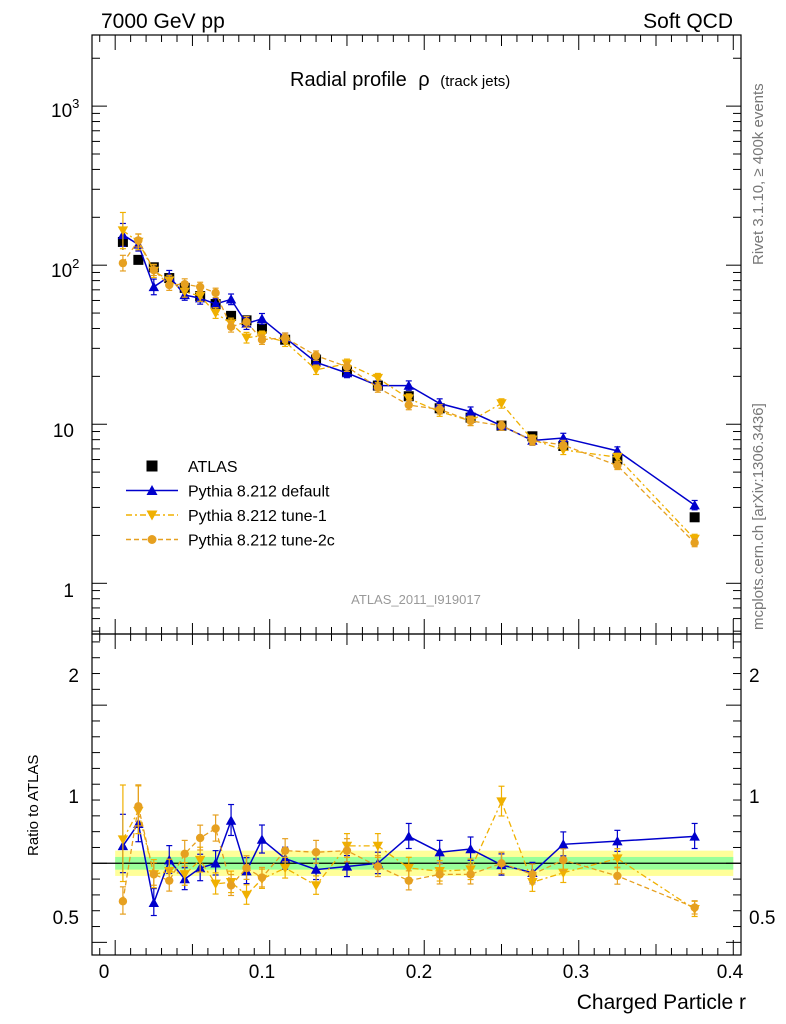  I want to click on xtick-label-0.4: 0.4, so click(730, 972).